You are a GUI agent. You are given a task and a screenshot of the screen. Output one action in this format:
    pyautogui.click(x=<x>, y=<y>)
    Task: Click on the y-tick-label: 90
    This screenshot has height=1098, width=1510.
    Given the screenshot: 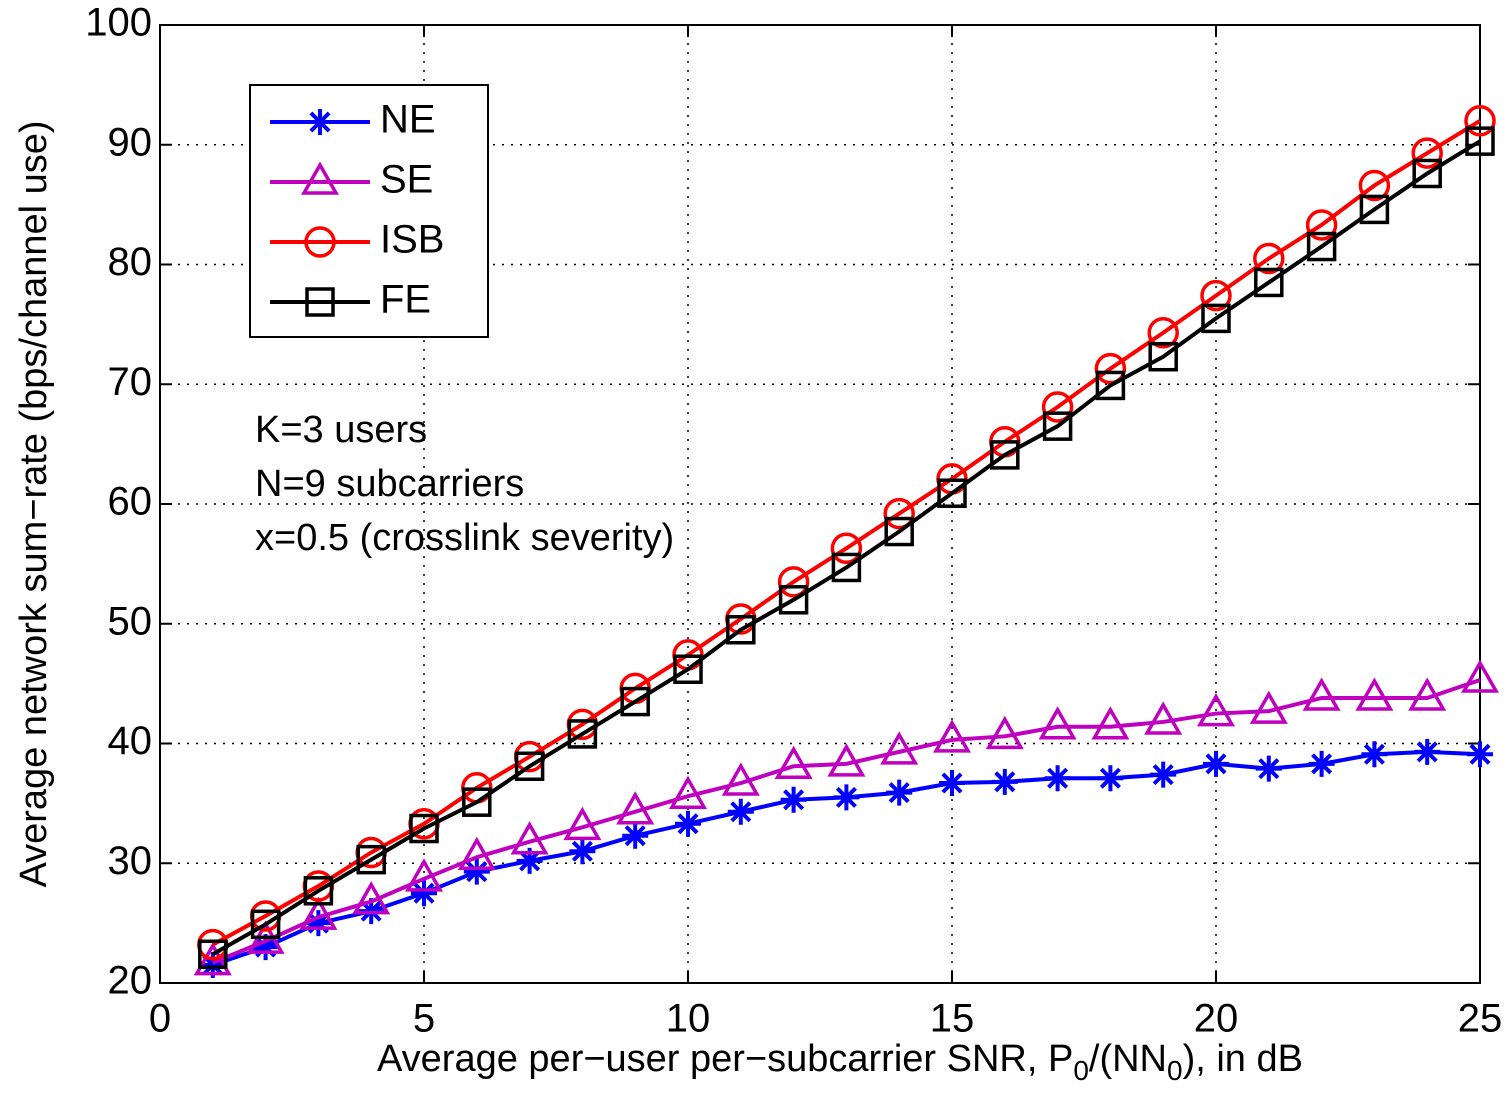 What is the action you would take?
    pyautogui.click(x=130, y=142)
    